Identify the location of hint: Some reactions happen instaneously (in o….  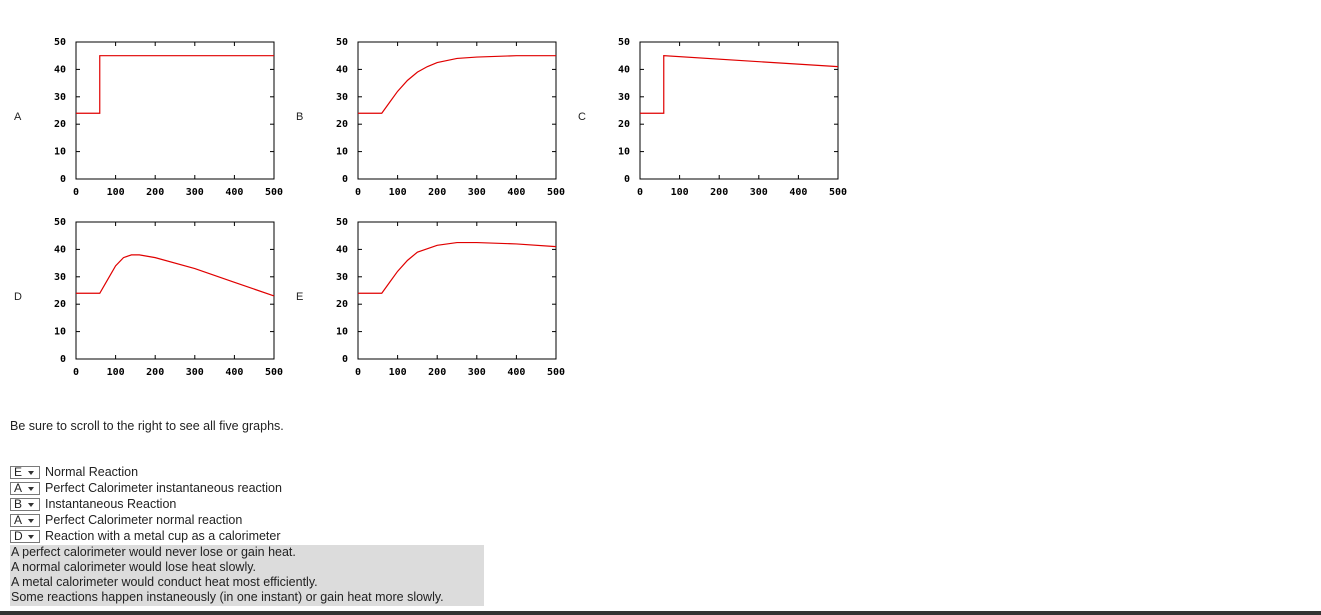
(227, 597).